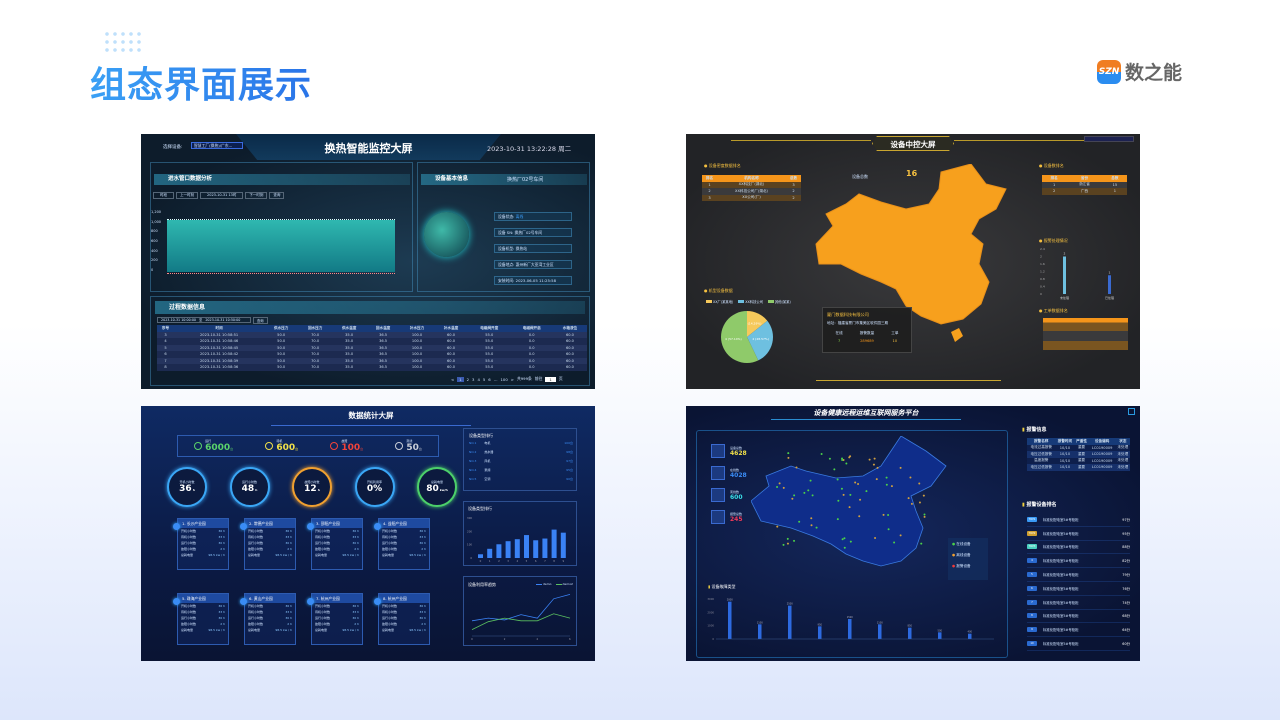 This screenshot has height=720, width=1280. What do you see at coordinates (819, 624) in the screenshot?
I see `bar-value: 950` at bounding box center [819, 624].